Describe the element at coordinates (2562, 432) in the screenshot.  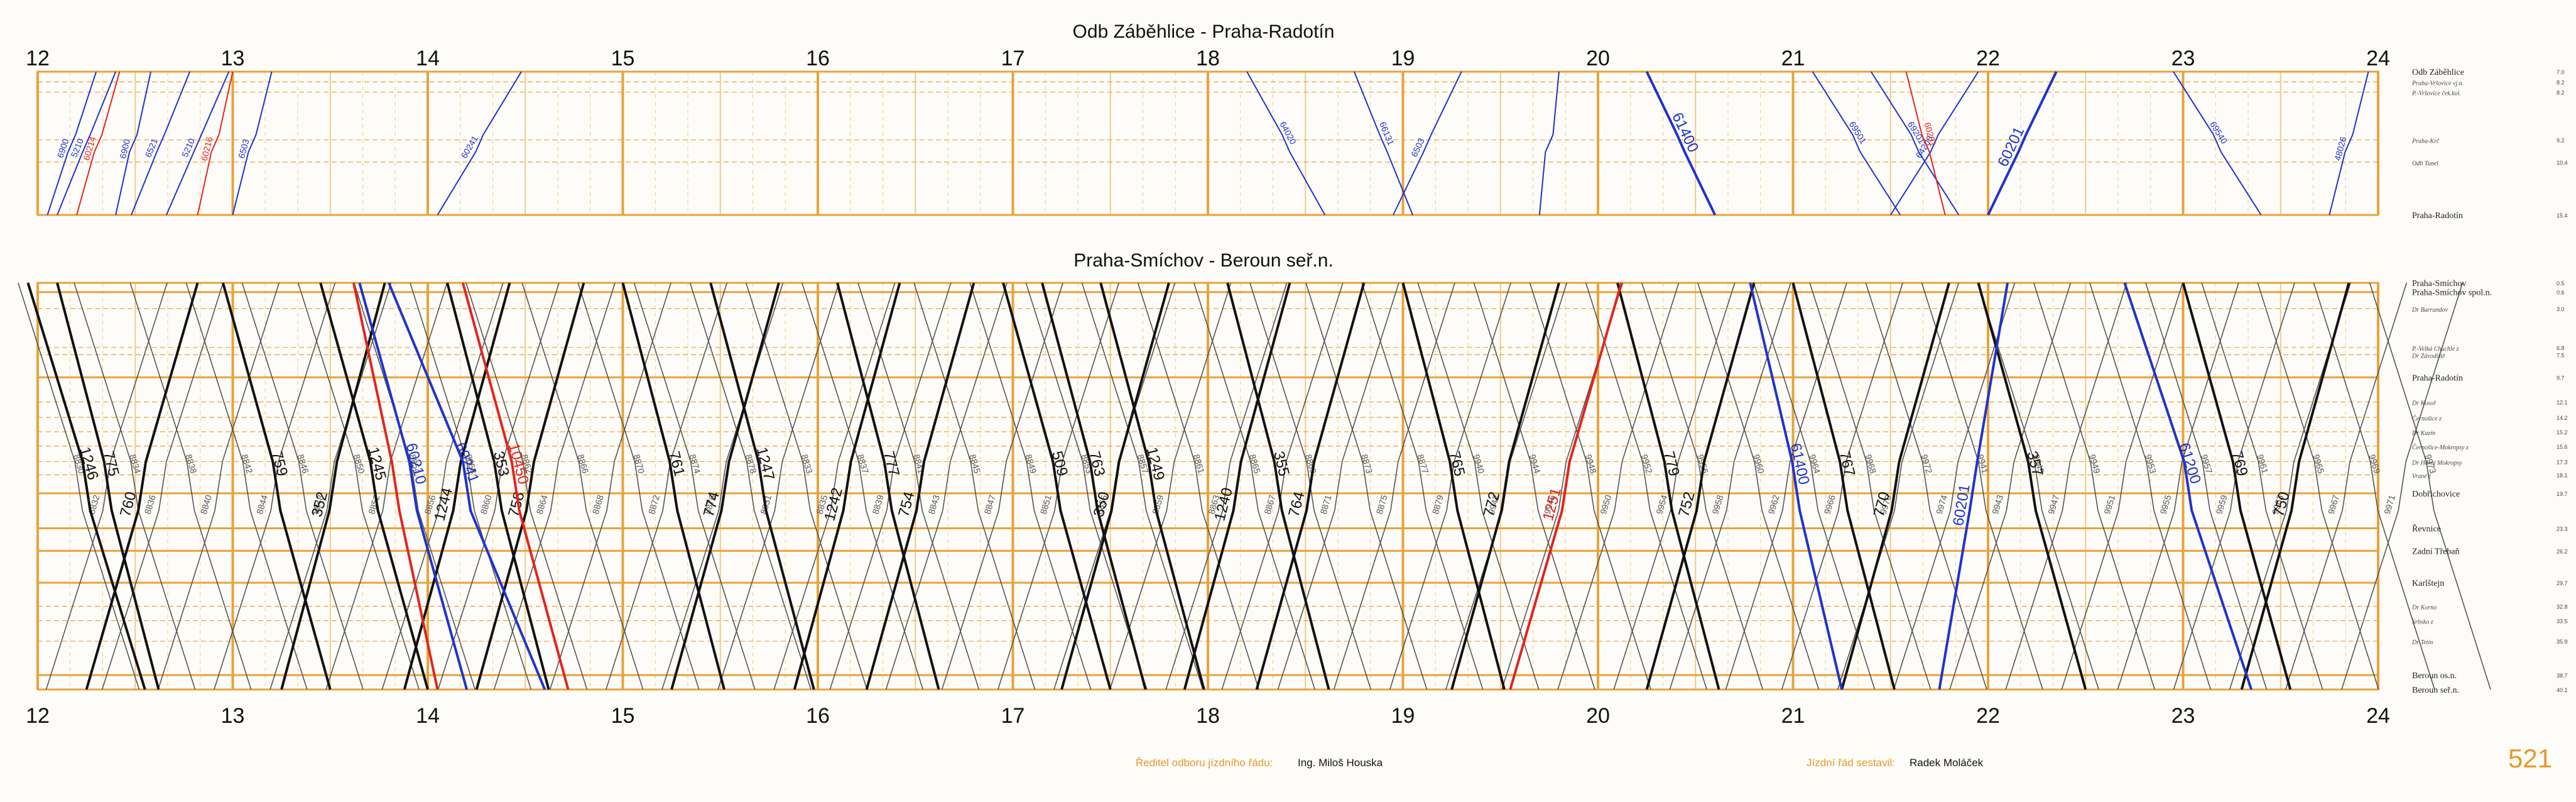
I see `station-km: 15.2` at that location.